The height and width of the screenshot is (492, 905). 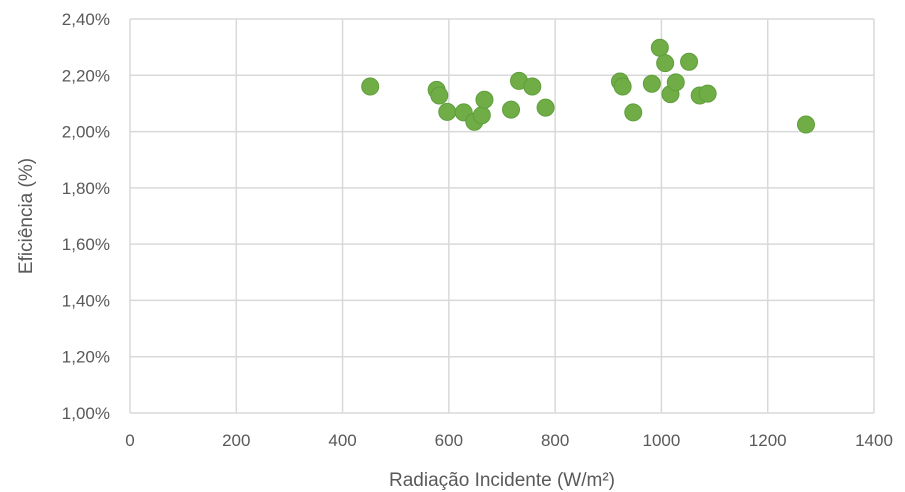 What do you see at coordinates (555, 440) in the screenshot?
I see `x-tick-label: 800` at bounding box center [555, 440].